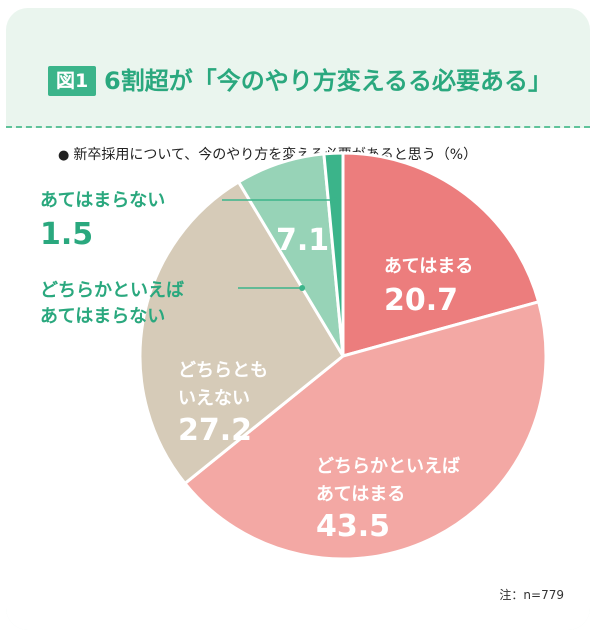 The height and width of the screenshot is (640, 600). What do you see at coordinates (223, 370) in the screenshot?
I see `slice-label-3-line-1: どちらとも` at bounding box center [223, 370].